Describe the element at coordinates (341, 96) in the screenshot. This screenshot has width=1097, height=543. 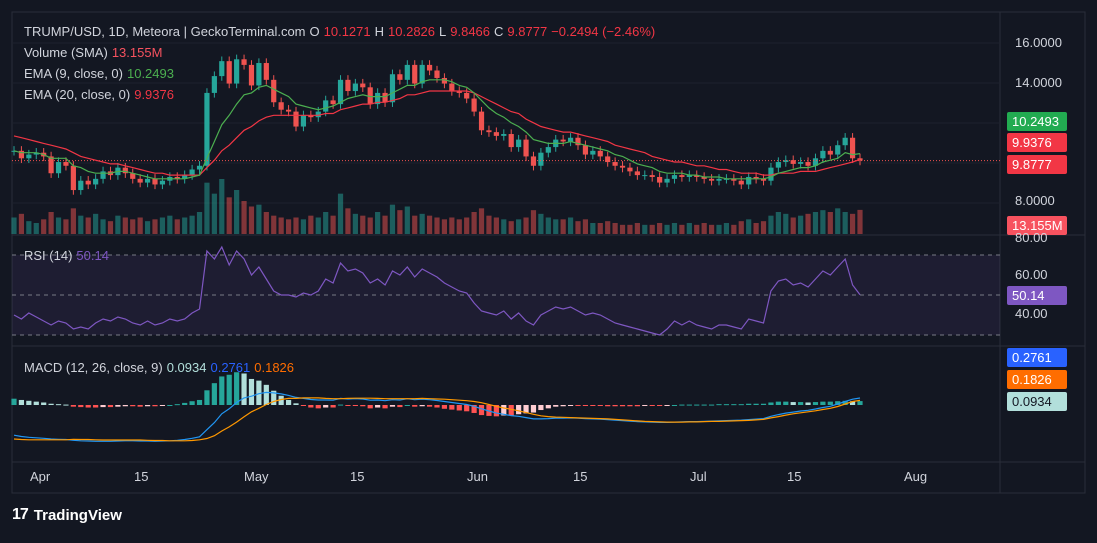
I see `ema20-legend: EMA (20, close, 0) 9.9376` at that location.